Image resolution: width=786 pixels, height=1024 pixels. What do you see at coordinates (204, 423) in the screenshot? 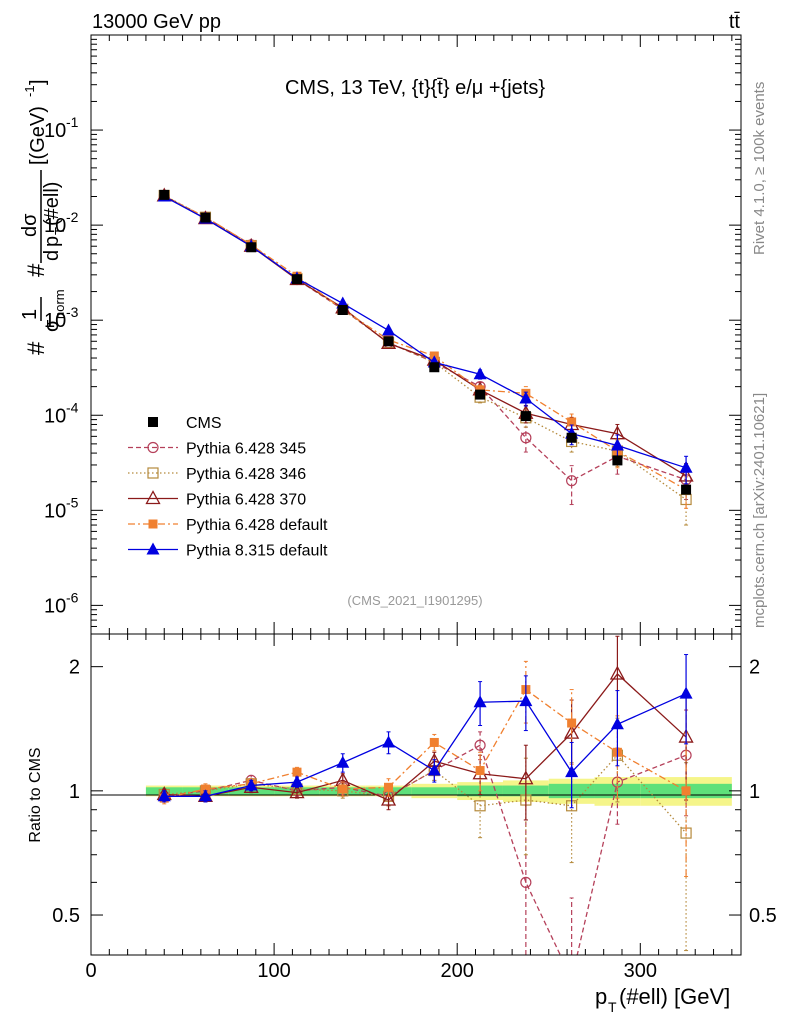
I see `legend-label: CMS` at bounding box center [204, 423].